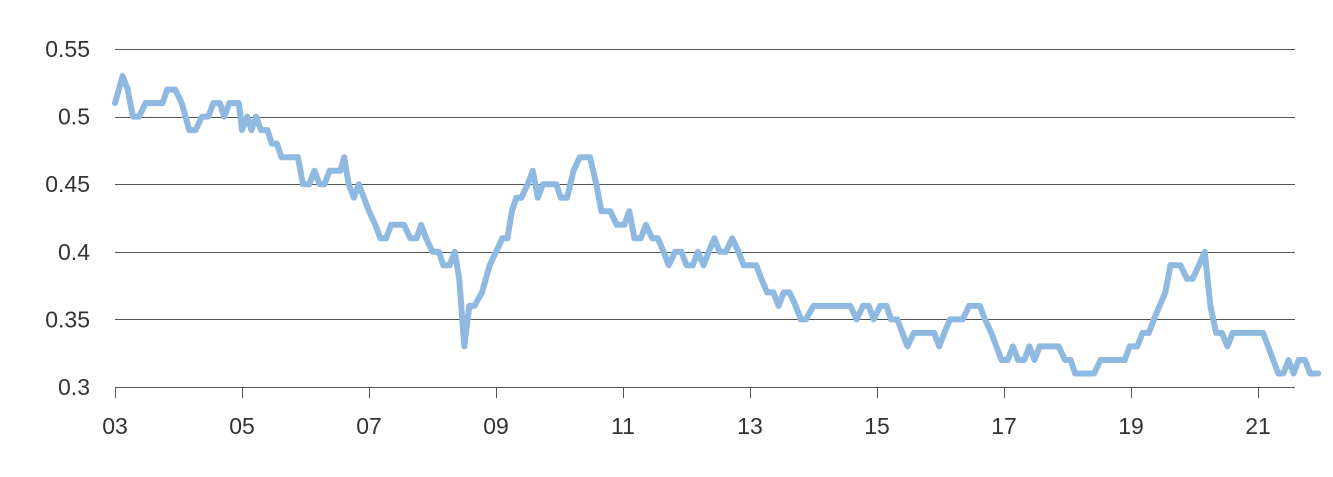  What do you see at coordinates (496, 426) in the screenshot?
I see `x-tick-label: 09` at bounding box center [496, 426].